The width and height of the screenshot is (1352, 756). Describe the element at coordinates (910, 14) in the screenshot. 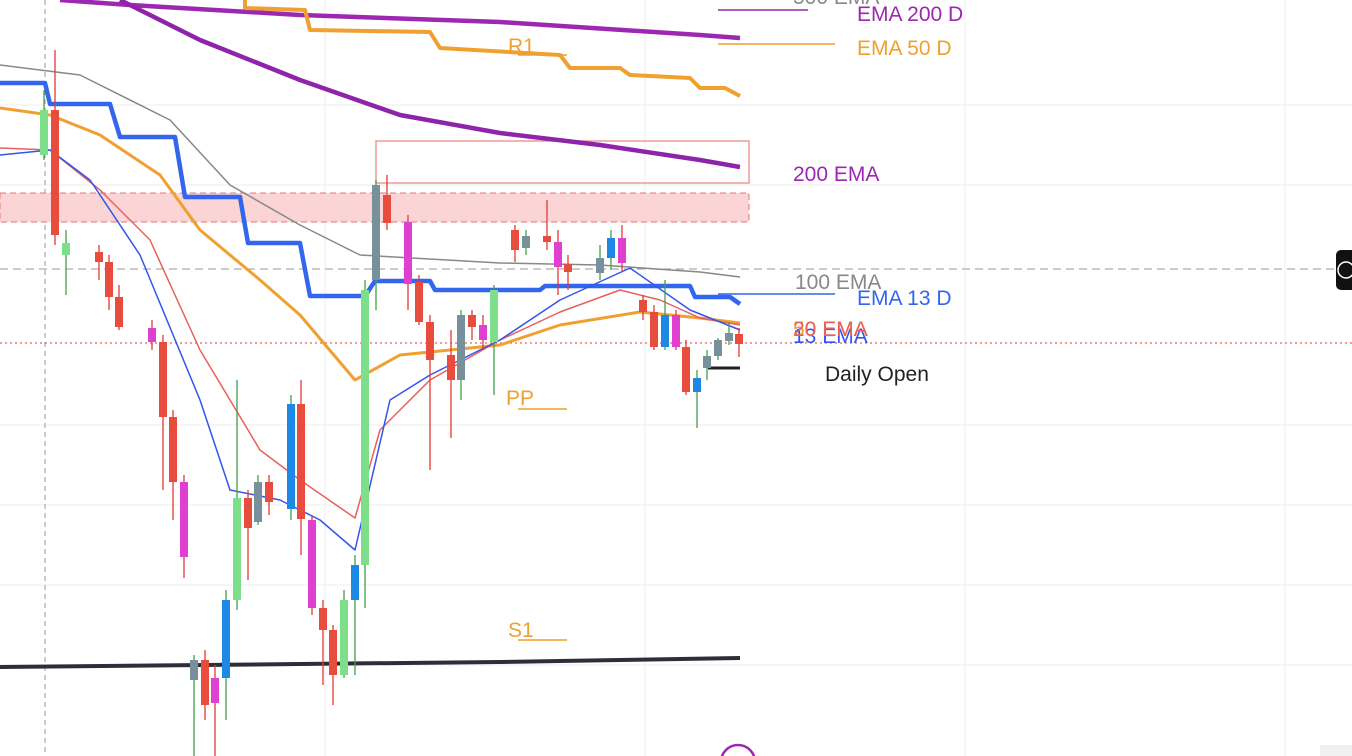

I see `label-ema200d: EMA 200 D` at that location.